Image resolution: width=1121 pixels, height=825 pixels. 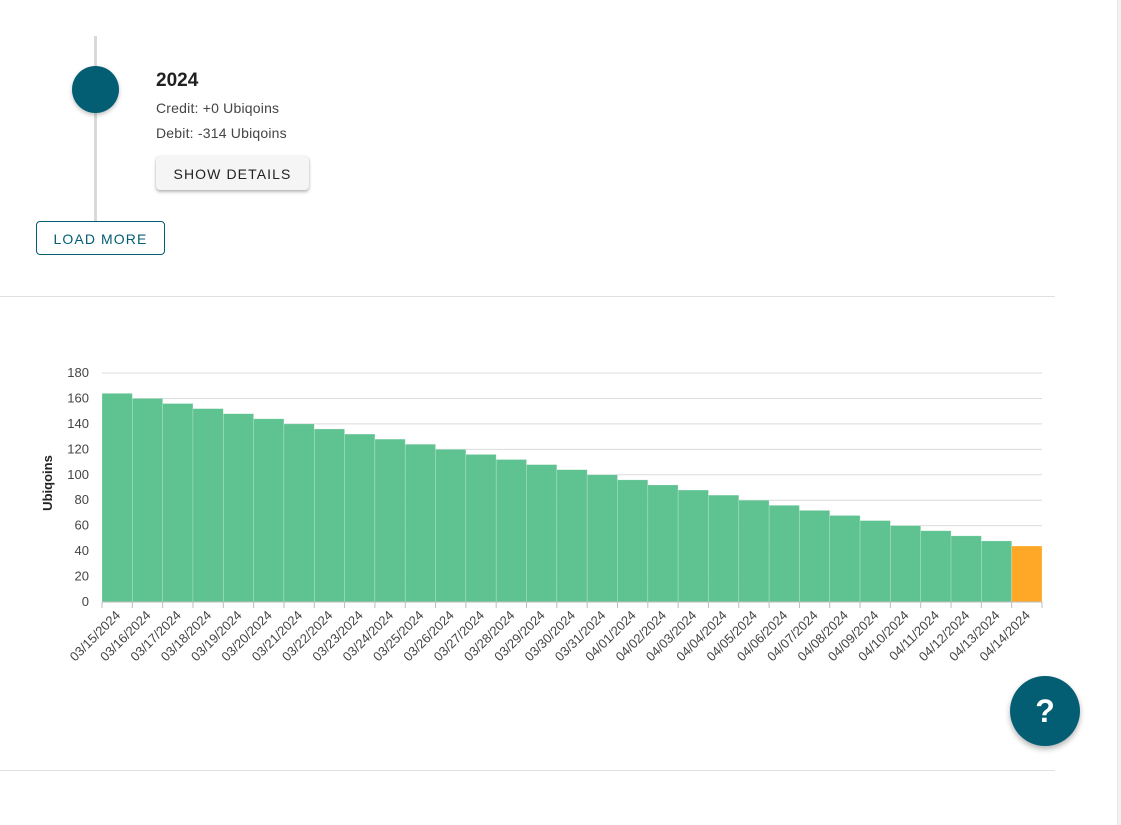 I want to click on load-more-button: LOAD MORE, so click(x=100, y=238).